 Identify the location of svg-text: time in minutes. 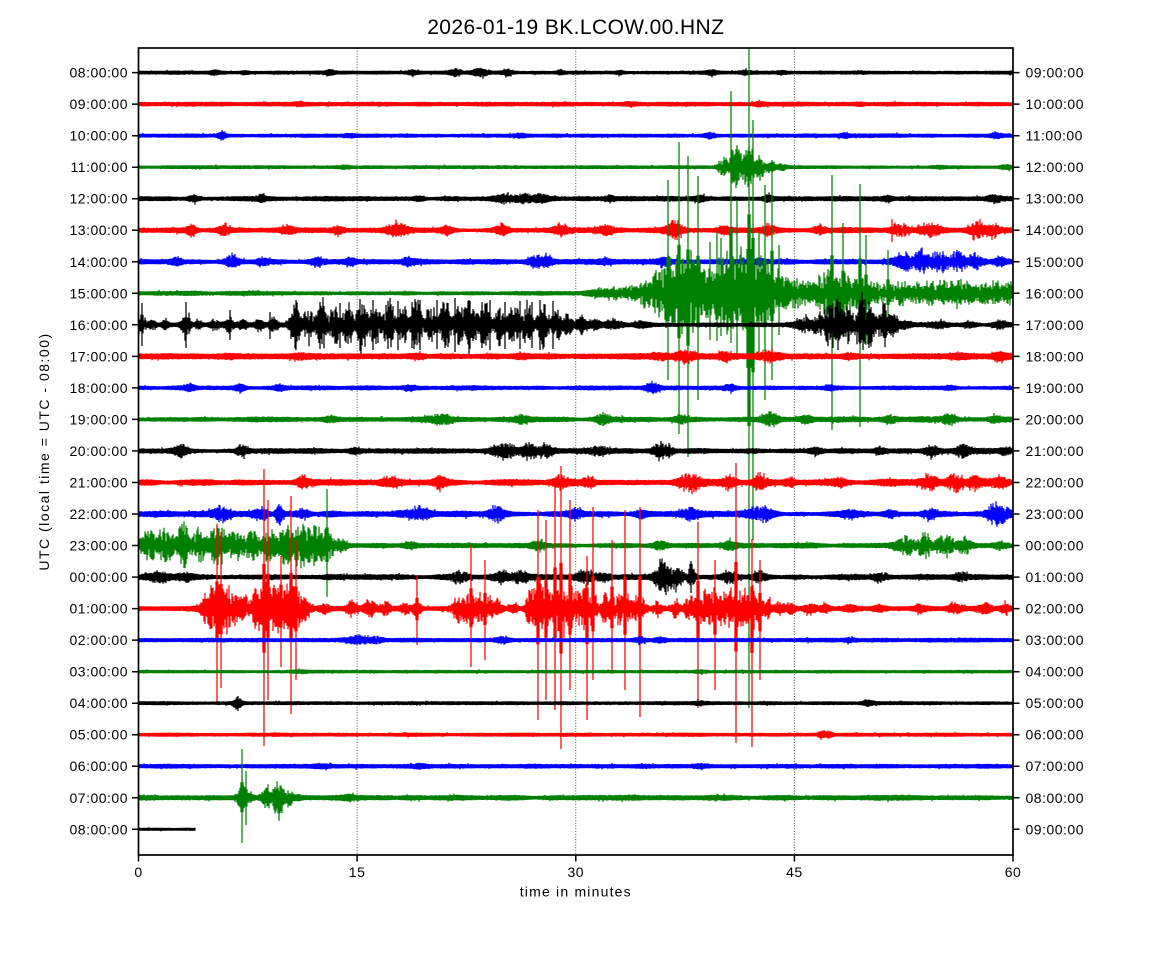
(576, 892).